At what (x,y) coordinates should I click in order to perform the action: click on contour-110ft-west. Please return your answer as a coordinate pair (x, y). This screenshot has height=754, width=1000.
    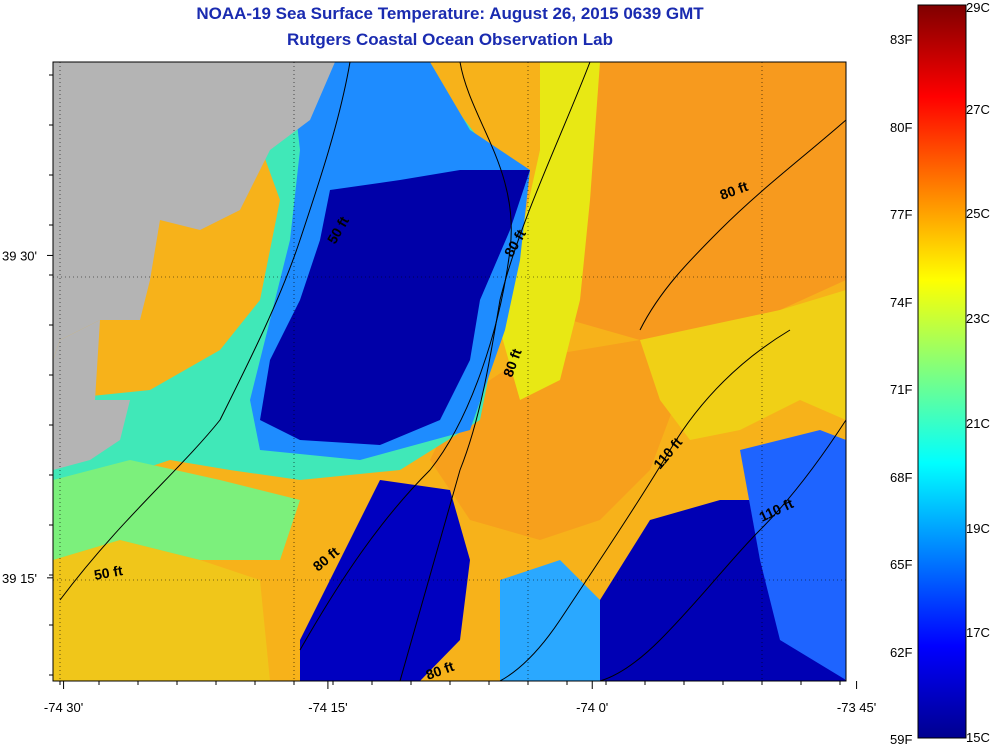
    Looking at the image, I should click on (645, 505).